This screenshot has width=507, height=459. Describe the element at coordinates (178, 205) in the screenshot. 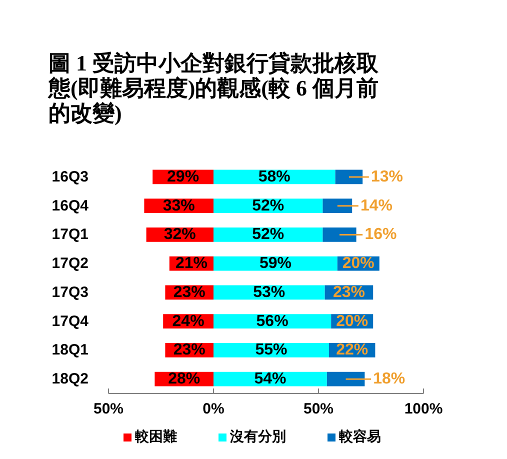

I see `data-label: 33%` at that location.